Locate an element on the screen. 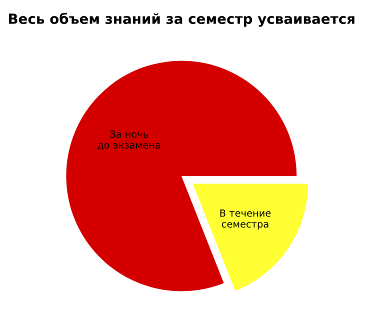 This screenshot has width=386, height=320. slice-label: В течение семестра is located at coordinates (245, 220).